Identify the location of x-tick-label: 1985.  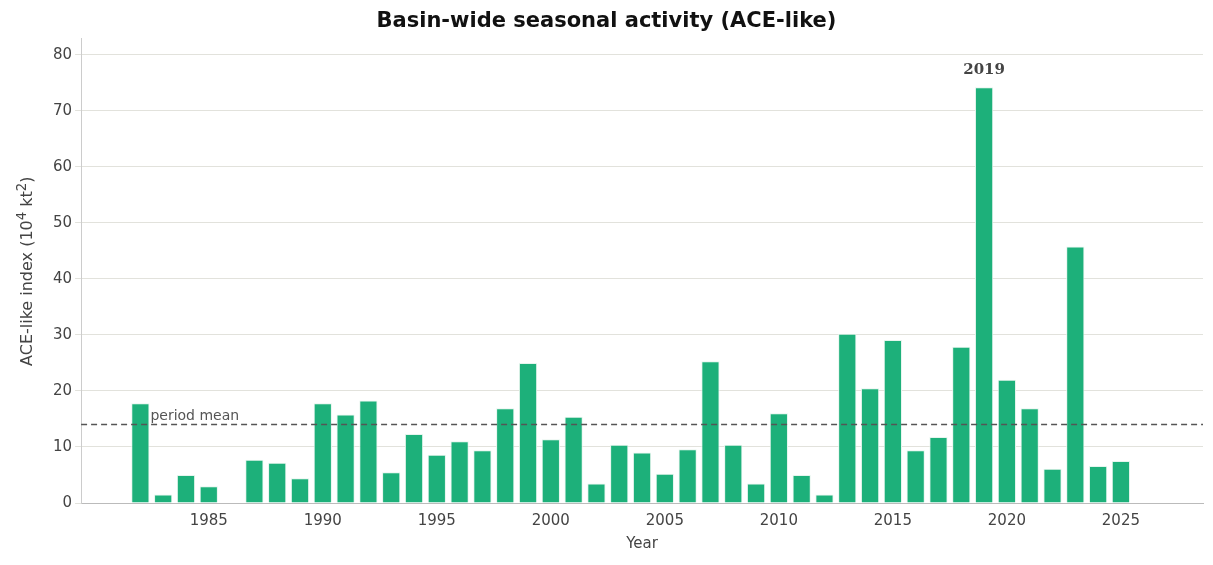
(208, 519).